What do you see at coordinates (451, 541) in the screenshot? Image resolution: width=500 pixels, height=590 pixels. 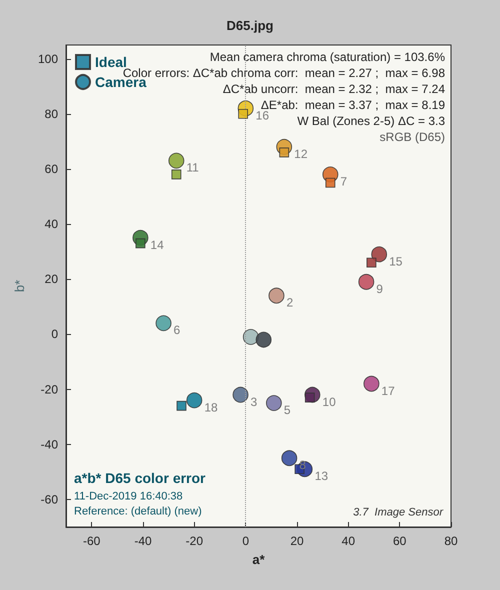 I see `x-tick-label: 80` at bounding box center [451, 541].